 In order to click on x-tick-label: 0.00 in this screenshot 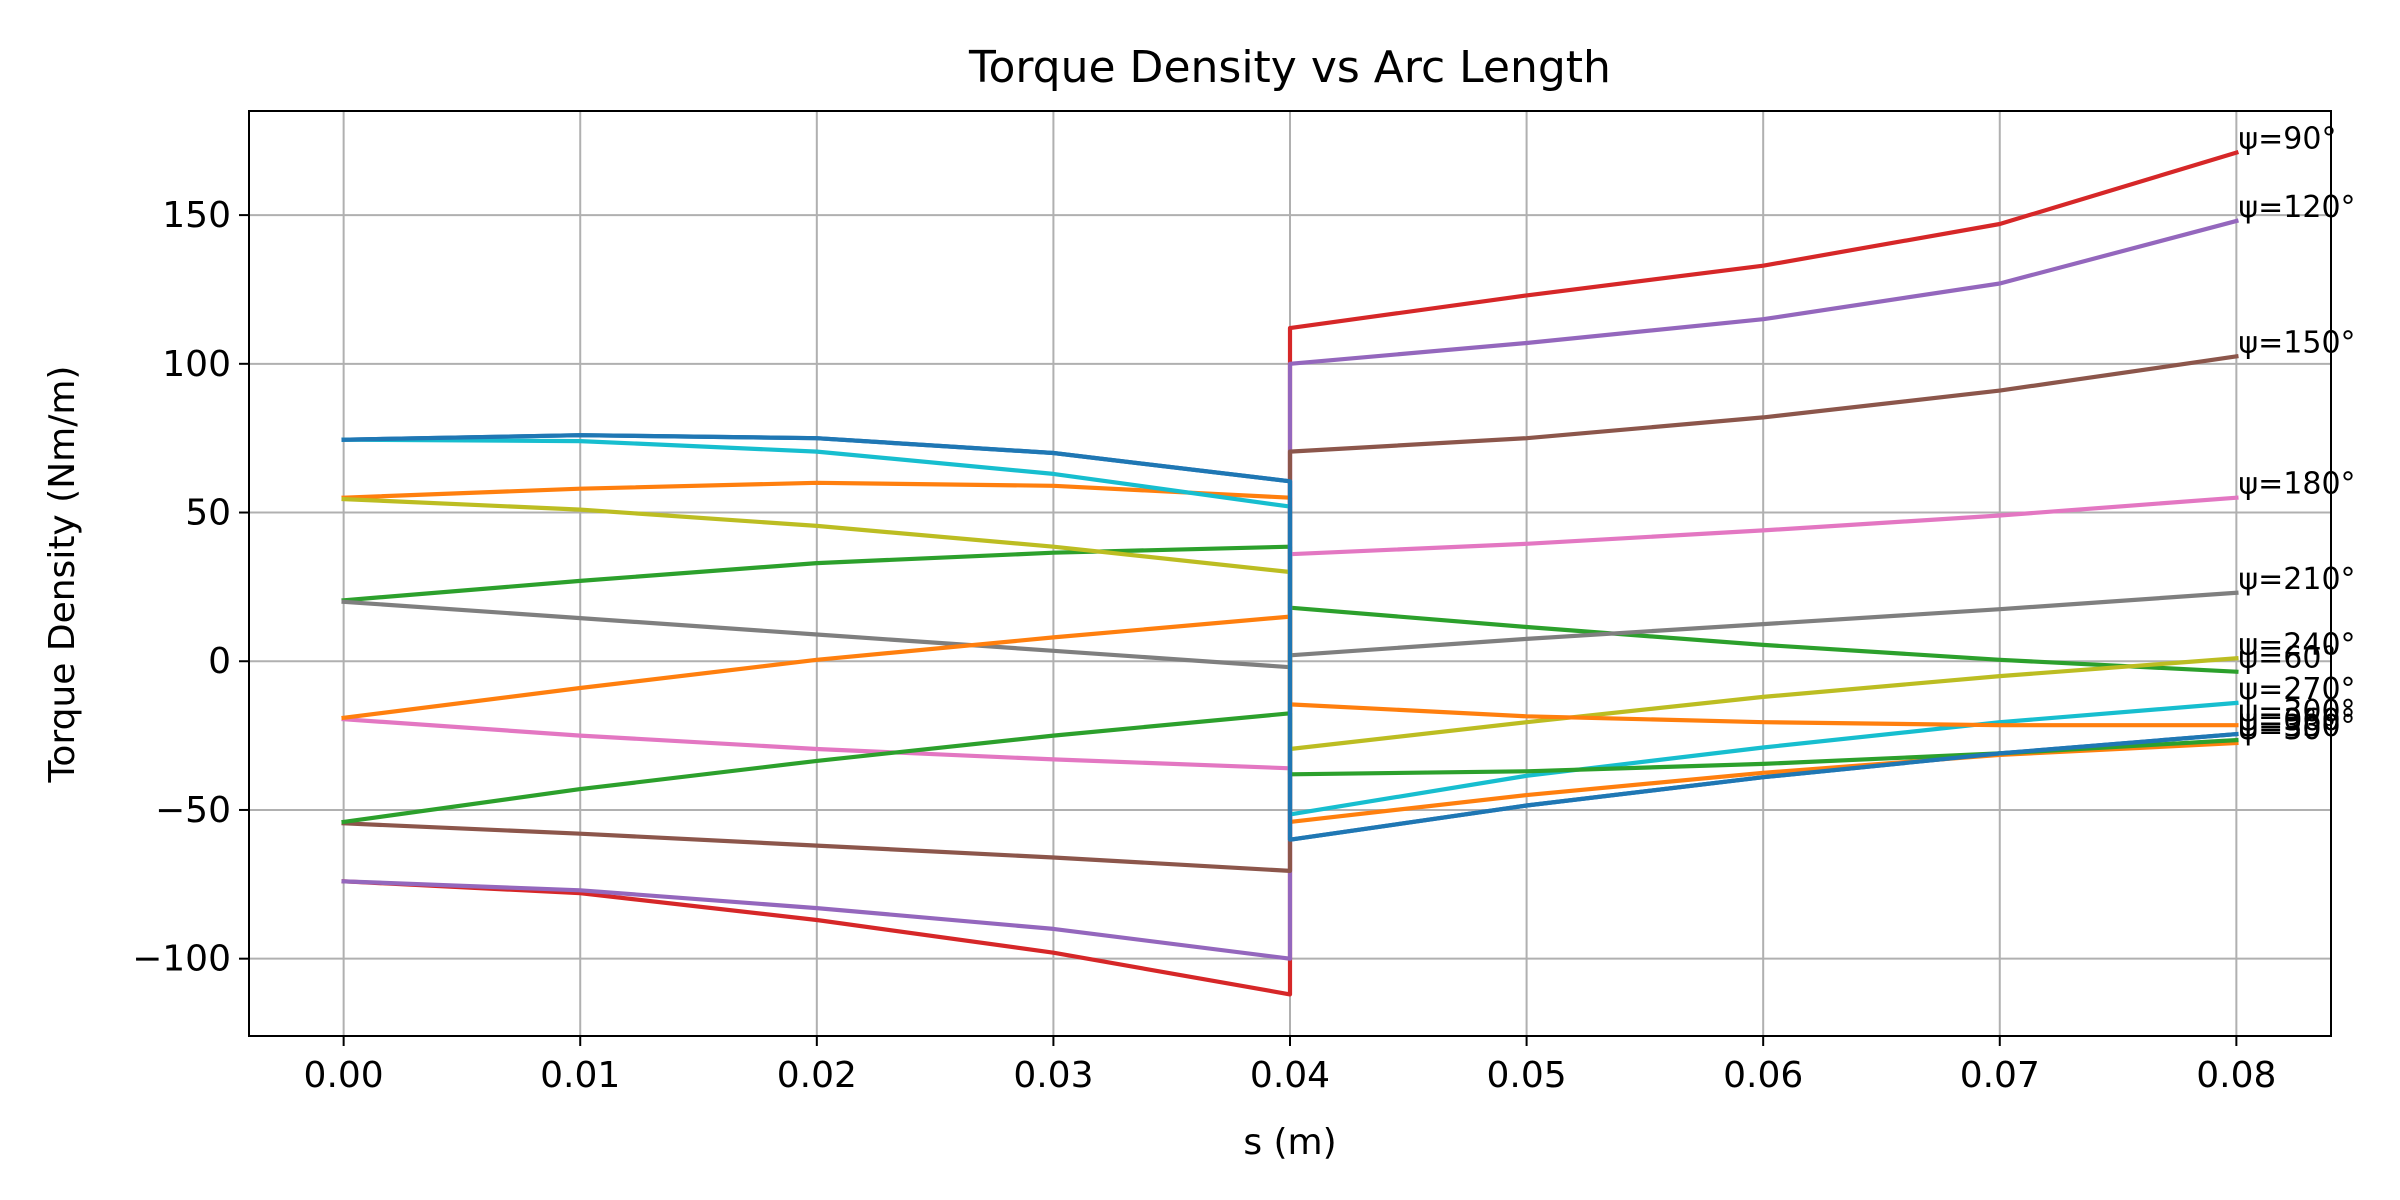, I will do `click(344, 1075)`.